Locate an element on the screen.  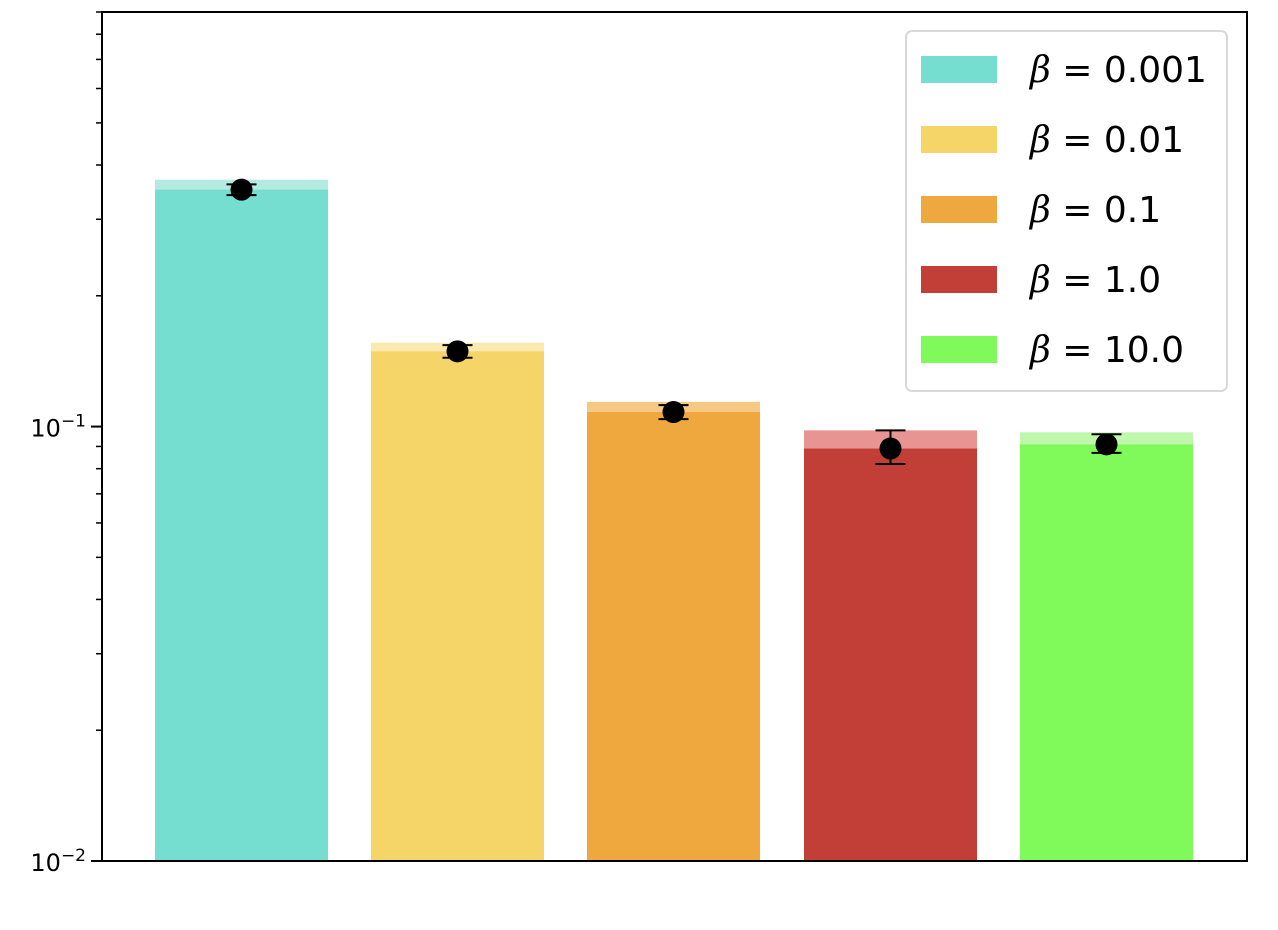
legend-value: = 0.1 is located at coordinates (1106, 210).